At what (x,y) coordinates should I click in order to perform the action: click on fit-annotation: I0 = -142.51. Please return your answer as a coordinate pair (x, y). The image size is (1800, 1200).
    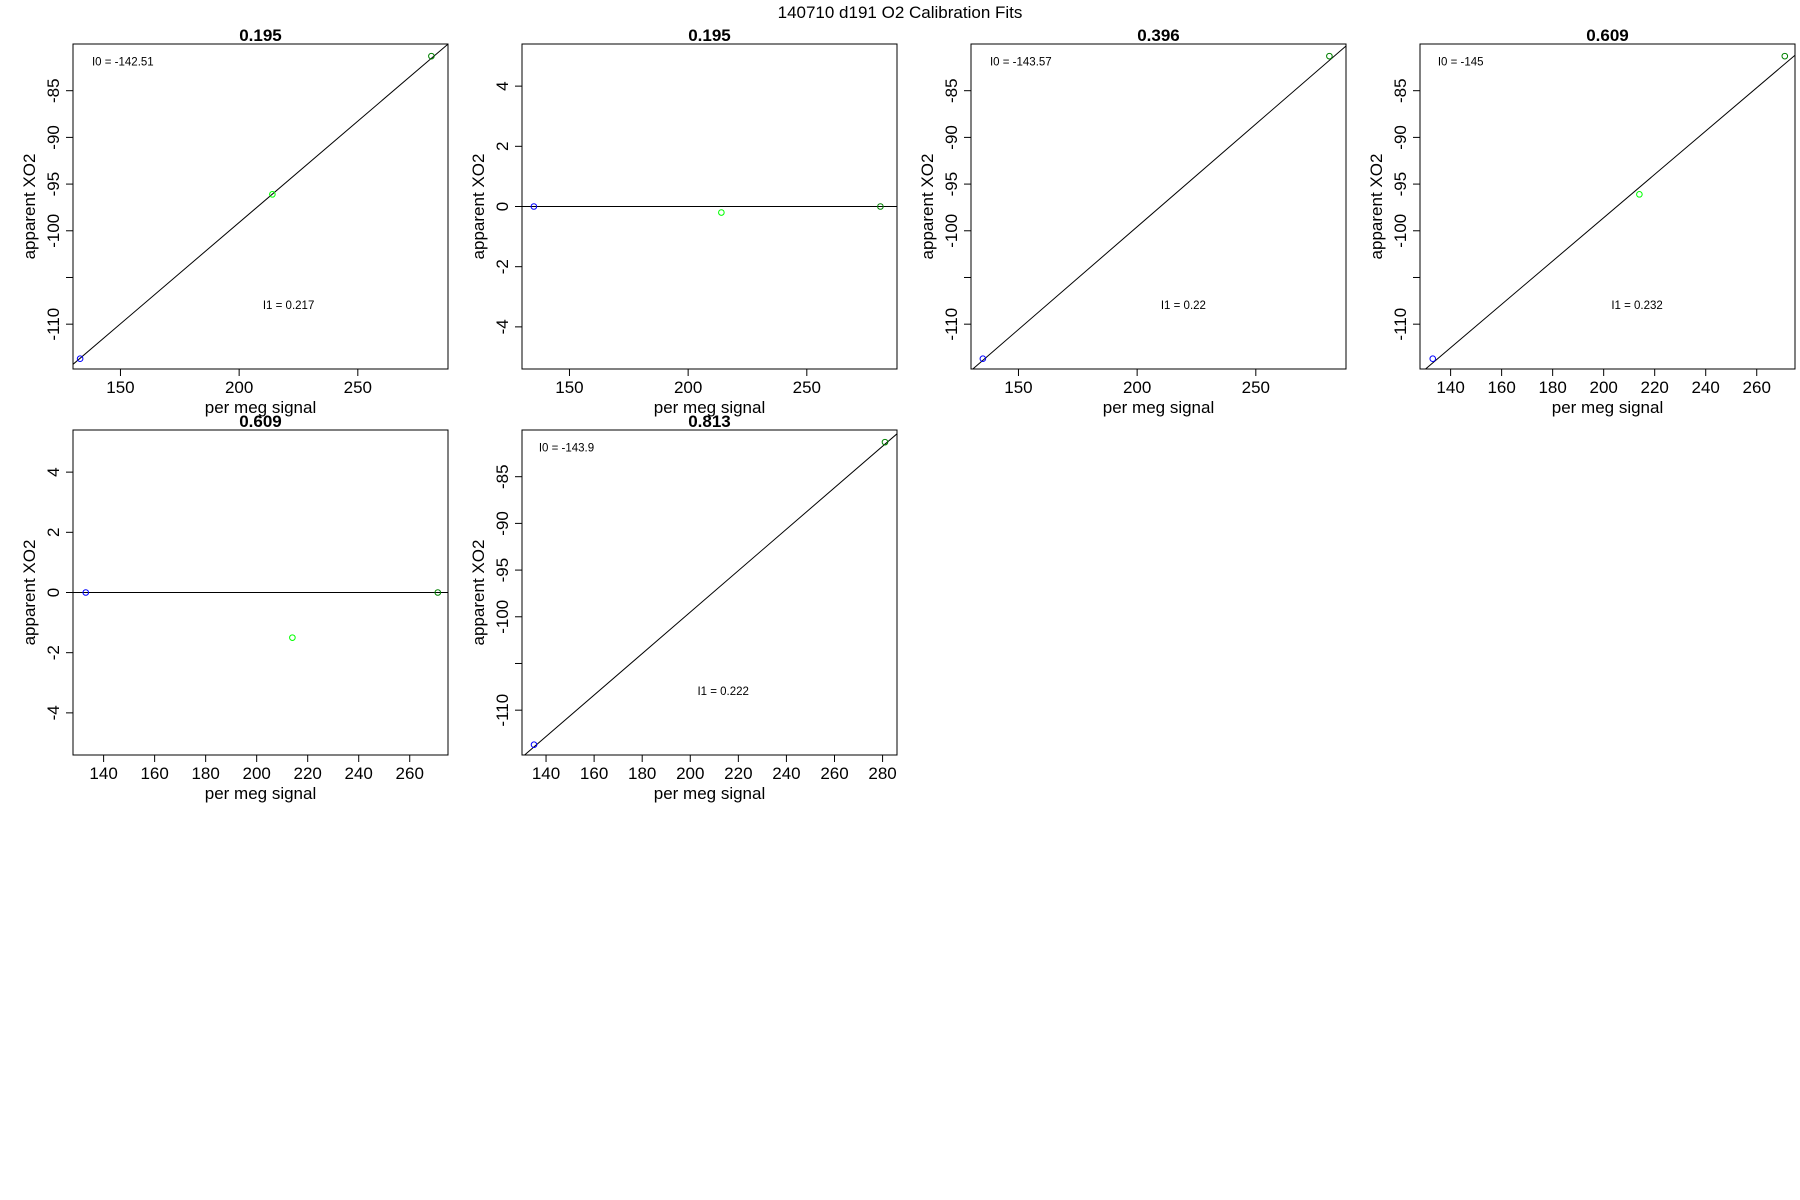
    Looking at the image, I should click on (123, 62).